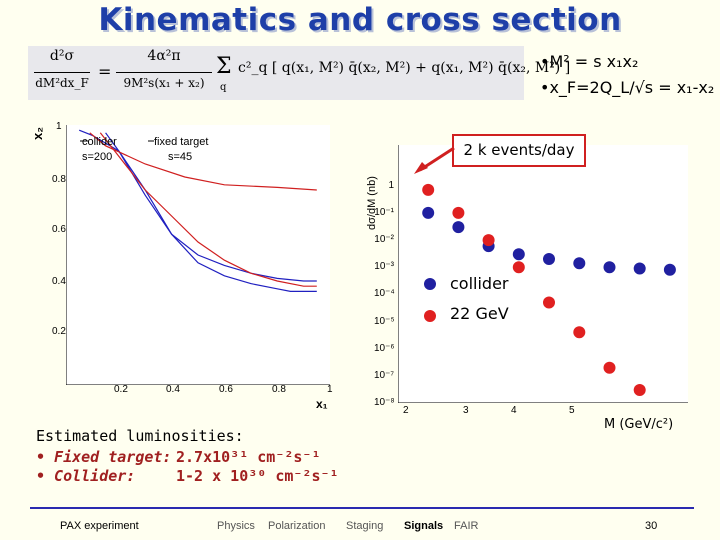  What do you see at coordinates (479, 313) in the screenshot?
I see `legend-22gev-label: 22 GeV` at bounding box center [479, 313].